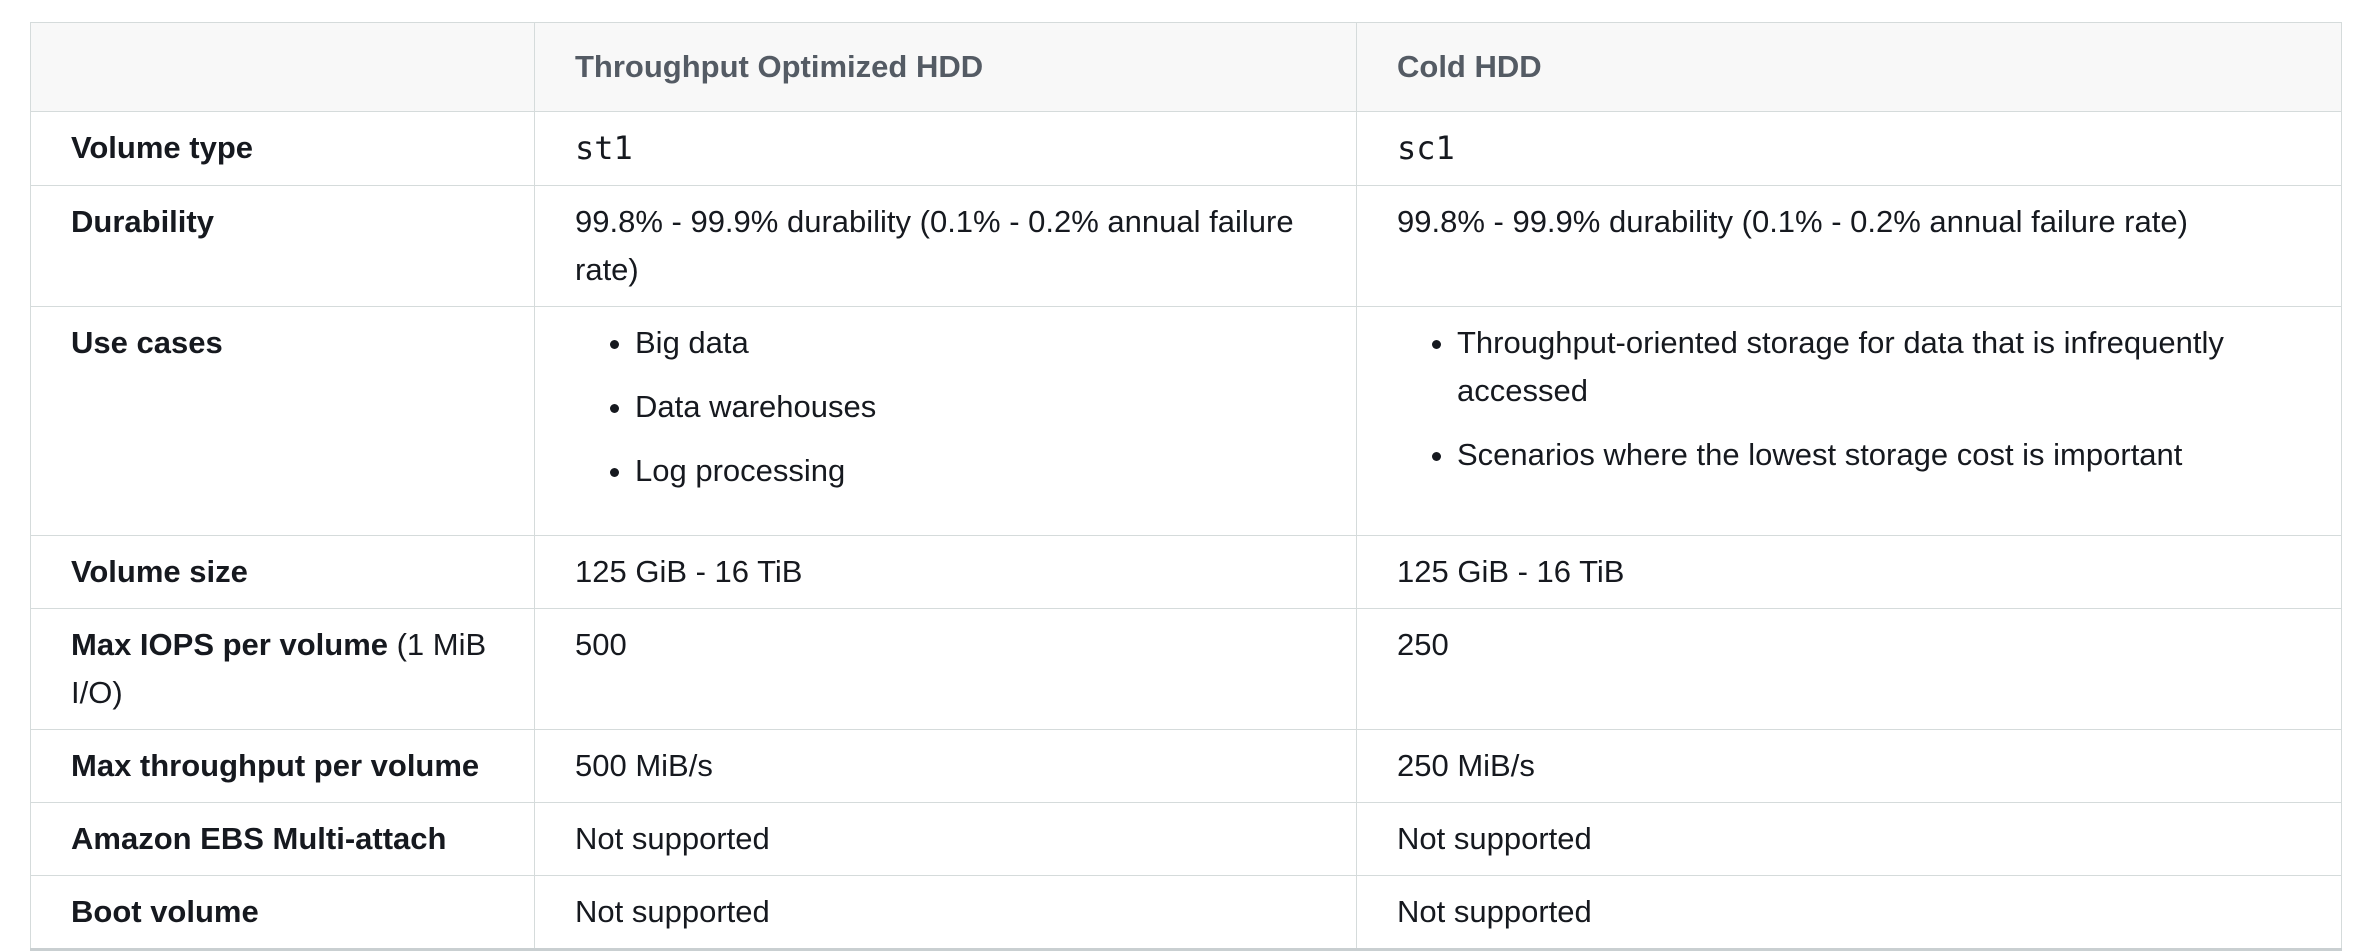  What do you see at coordinates (1849, 669) in the screenshot?
I see `sc1-max-iops: 250` at bounding box center [1849, 669].